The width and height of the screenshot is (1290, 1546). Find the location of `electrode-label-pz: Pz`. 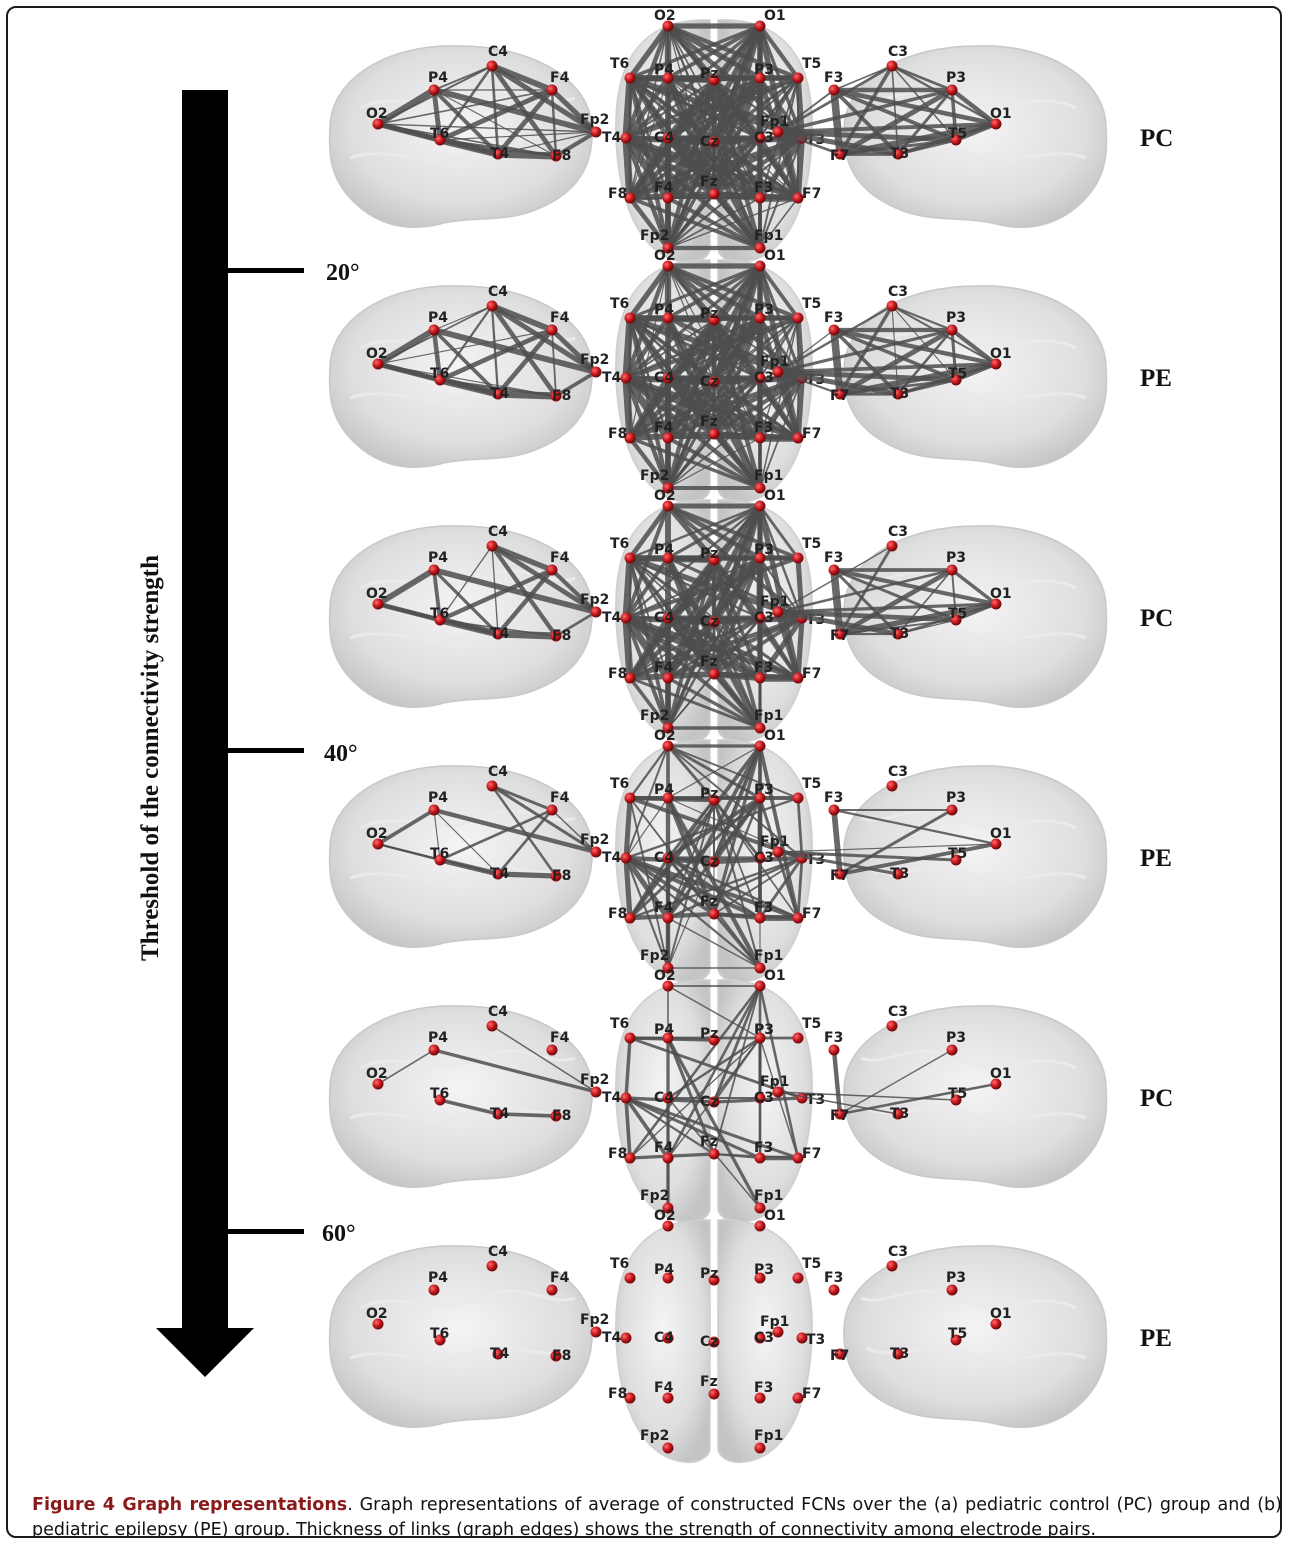

electrode-label-pz: Pz is located at coordinates (709, 74).